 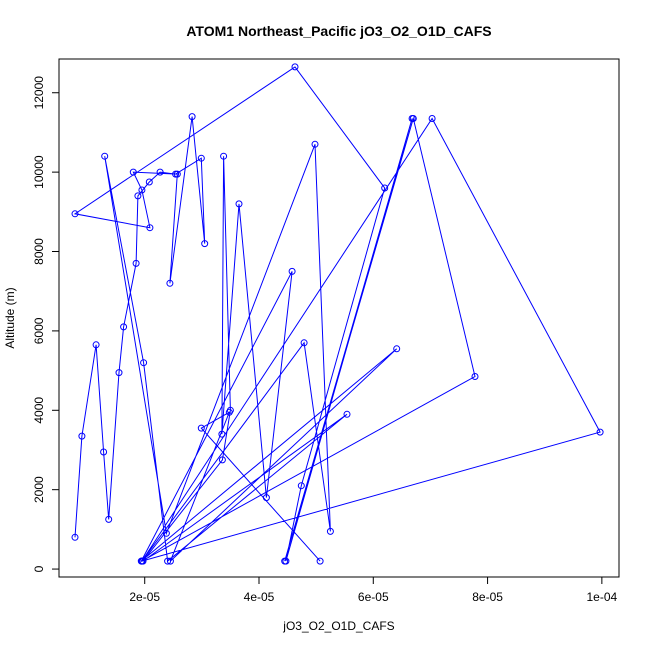 I want to click on y-tick-label: 6000, so click(x=39, y=330).